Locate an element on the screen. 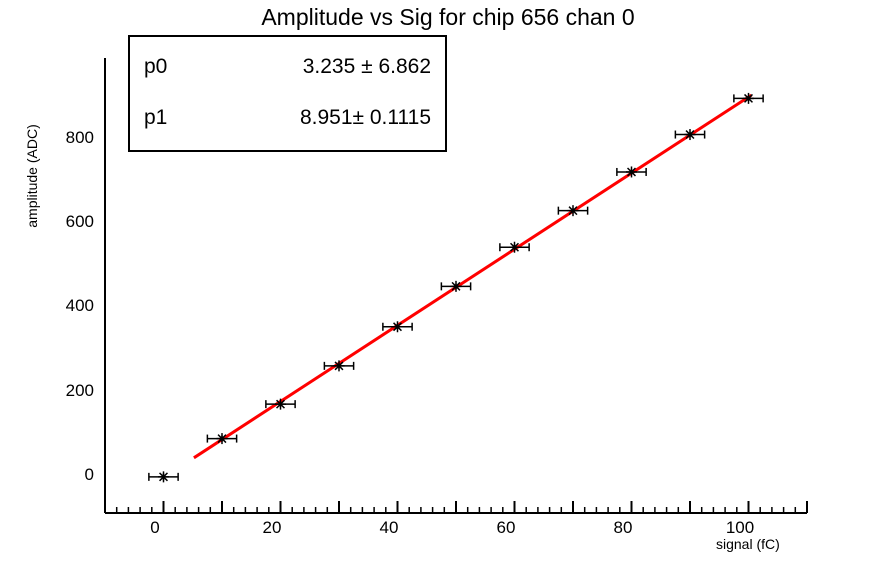  y-tick-label-600: 600 is located at coordinates (79, 221).